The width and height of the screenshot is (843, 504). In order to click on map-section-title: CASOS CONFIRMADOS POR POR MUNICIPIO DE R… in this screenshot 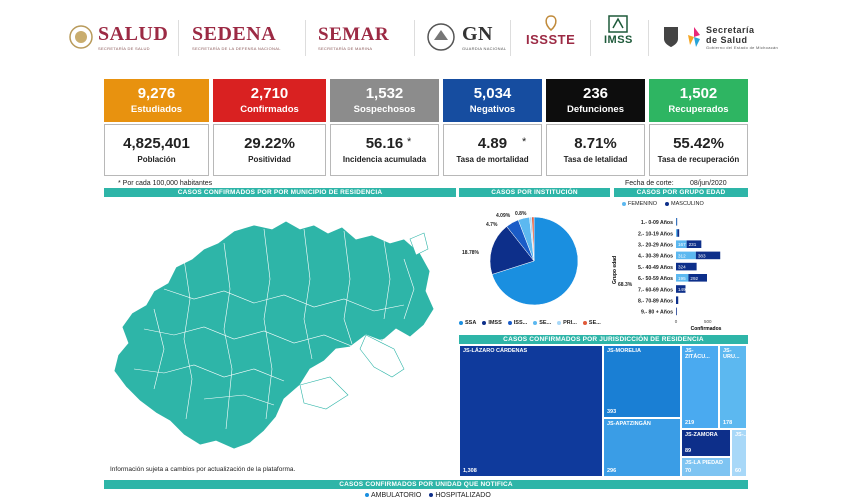, I will do `click(280, 192)`.